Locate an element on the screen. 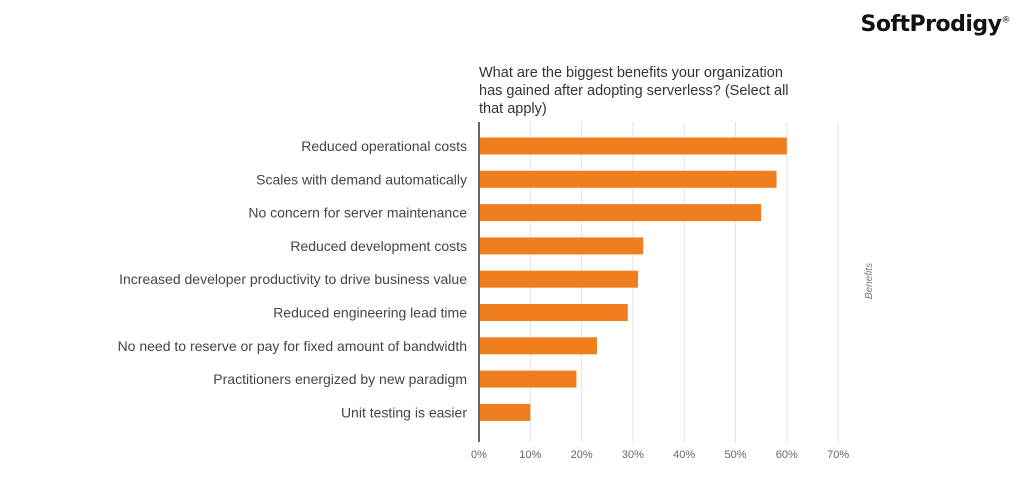 Image resolution: width=1024 pixels, height=491 pixels. x-tick-label: 60% is located at coordinates (787, 455).